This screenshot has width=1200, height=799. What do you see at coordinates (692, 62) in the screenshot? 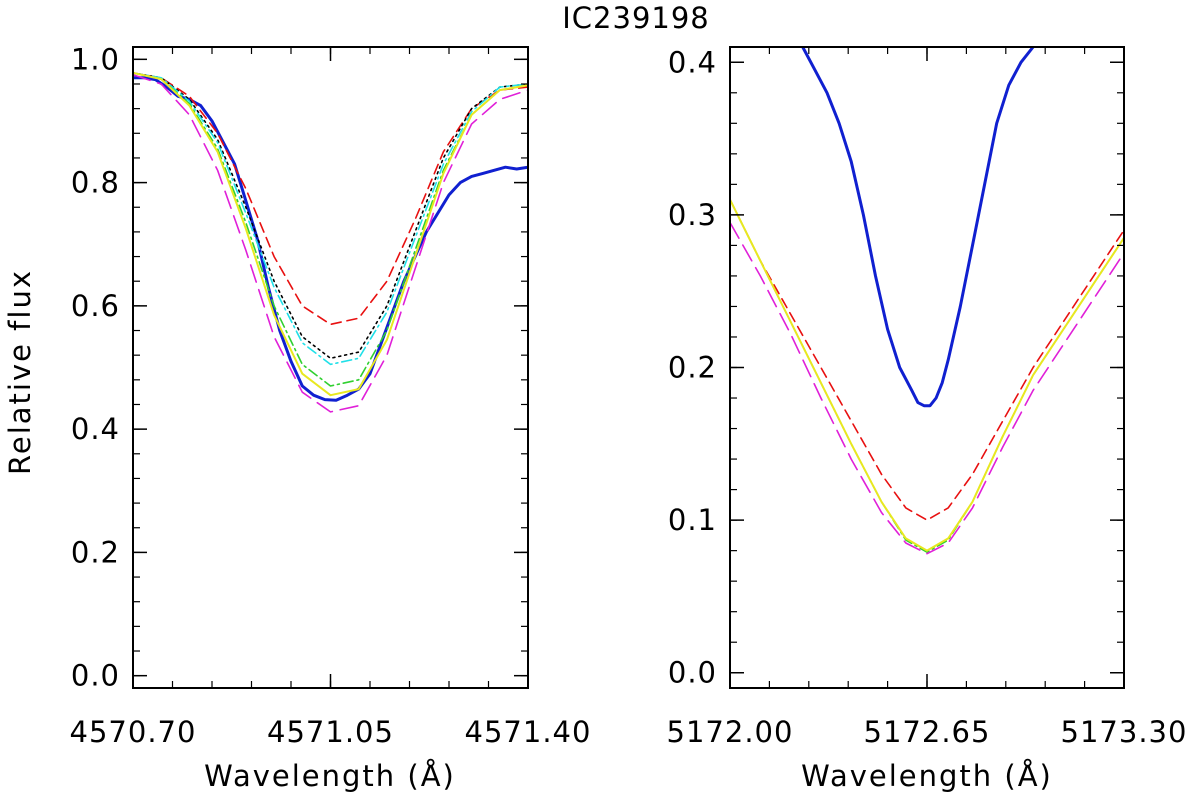
I see `right-y-tick-label: 0.4` at bounding box center [692, 62].